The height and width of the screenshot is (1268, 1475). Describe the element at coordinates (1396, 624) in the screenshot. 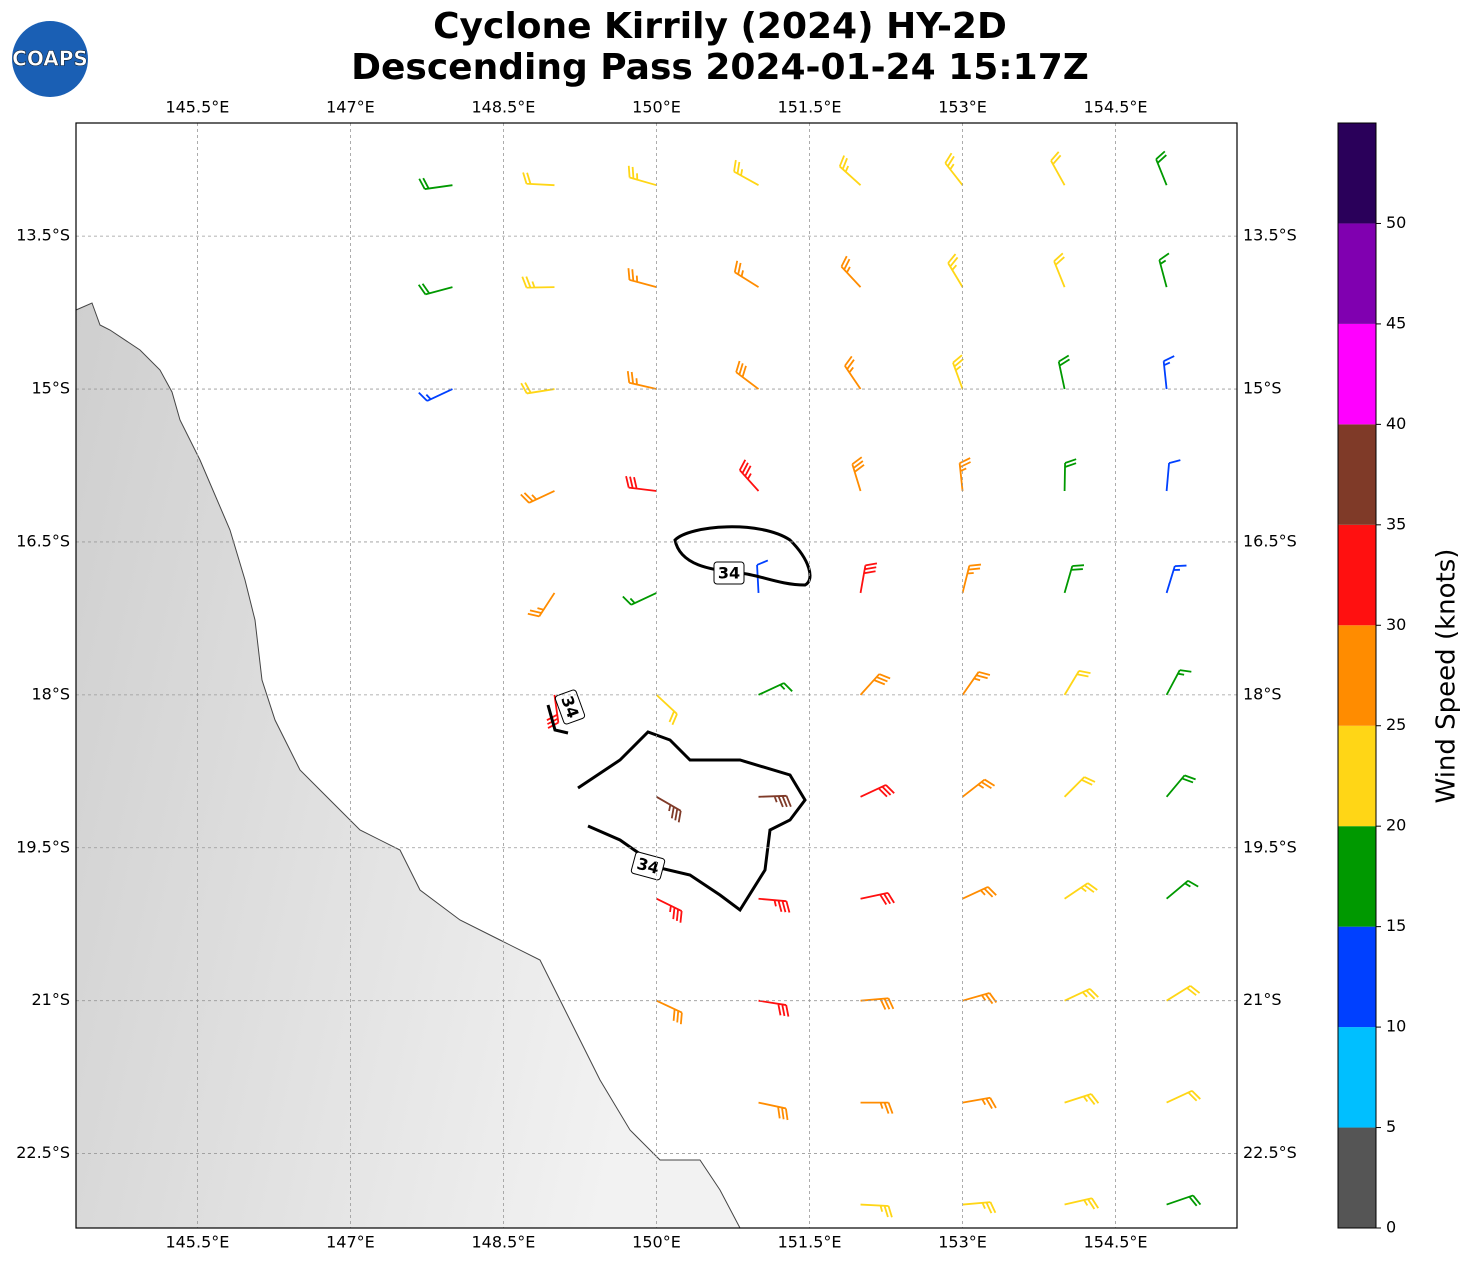

I see `colorbar-tick-label: 30` at that location.